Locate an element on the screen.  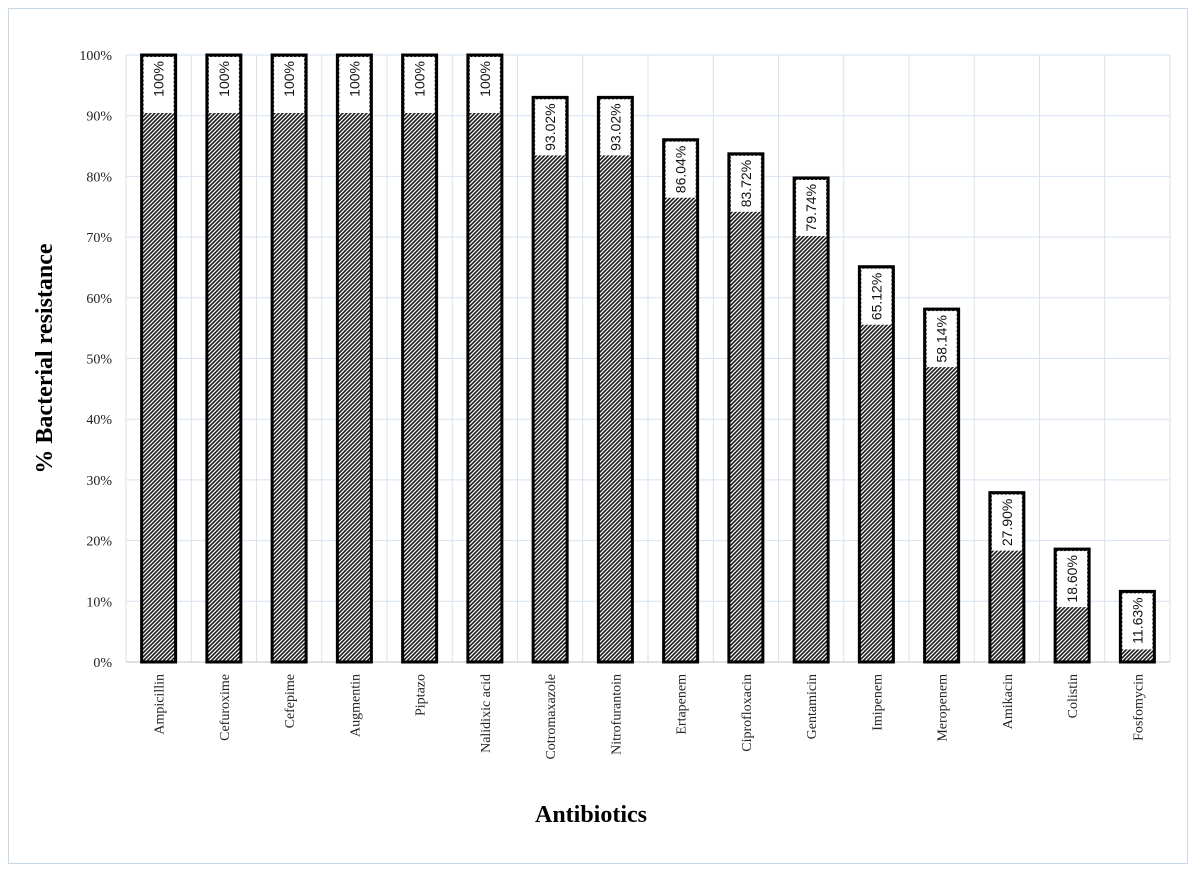
x-category-label: Ampicillin is located at coordinates (160, 704).